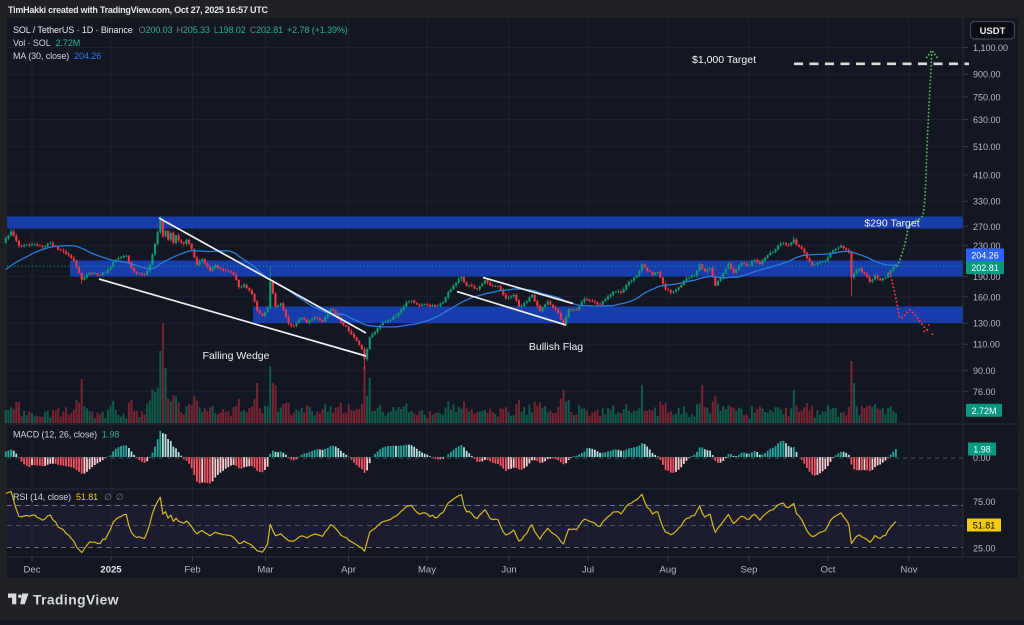 This screenshot has width=1024, height=625. What do you see at coordinates (909, 570) in the screenshot?
I see `svg-text: Nov` at bounding box center [909, 570].